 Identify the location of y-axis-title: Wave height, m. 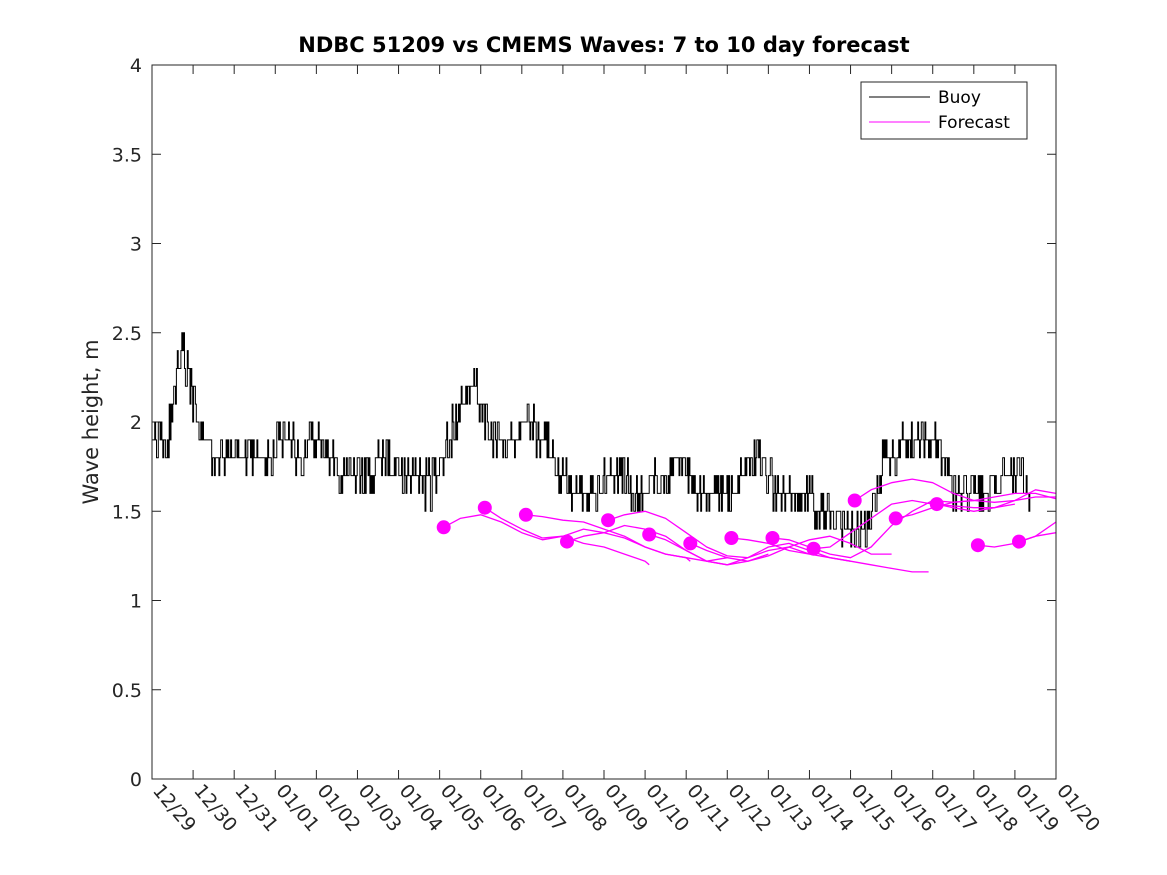
(91, 421).